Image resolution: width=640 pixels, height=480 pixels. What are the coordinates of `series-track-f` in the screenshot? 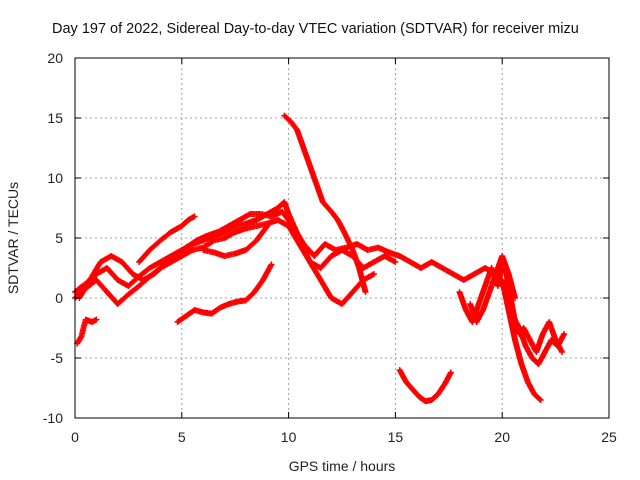 It's located at (224, 293).